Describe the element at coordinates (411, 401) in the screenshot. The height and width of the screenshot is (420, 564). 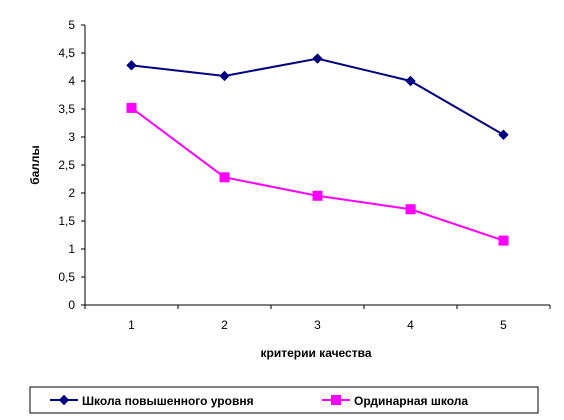
I see `legend-label: Ординарная школа` at that location.